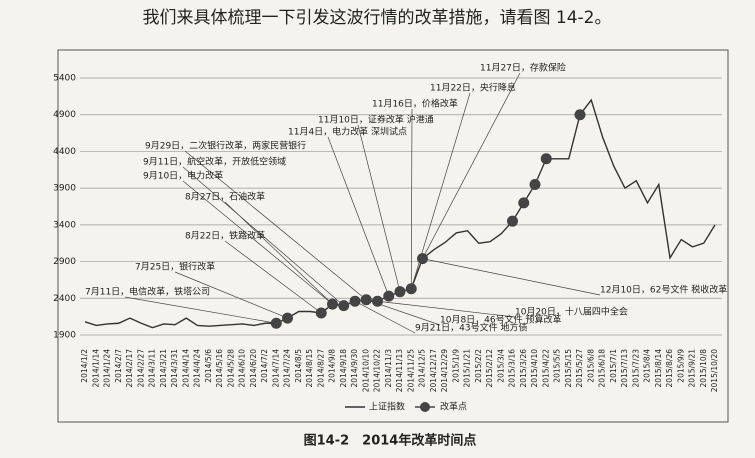 This screenshot has height=458, width=755. What do you see at coordinates (208, 366) in the screenshot?
I see `x-tick-label: 2014/5/6` at bounding box center [208, 366].